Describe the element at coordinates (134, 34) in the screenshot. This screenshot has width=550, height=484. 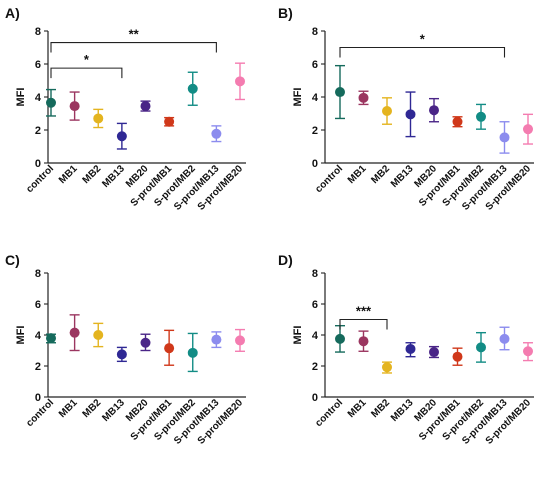
I see `significance-marker: **` at that location.